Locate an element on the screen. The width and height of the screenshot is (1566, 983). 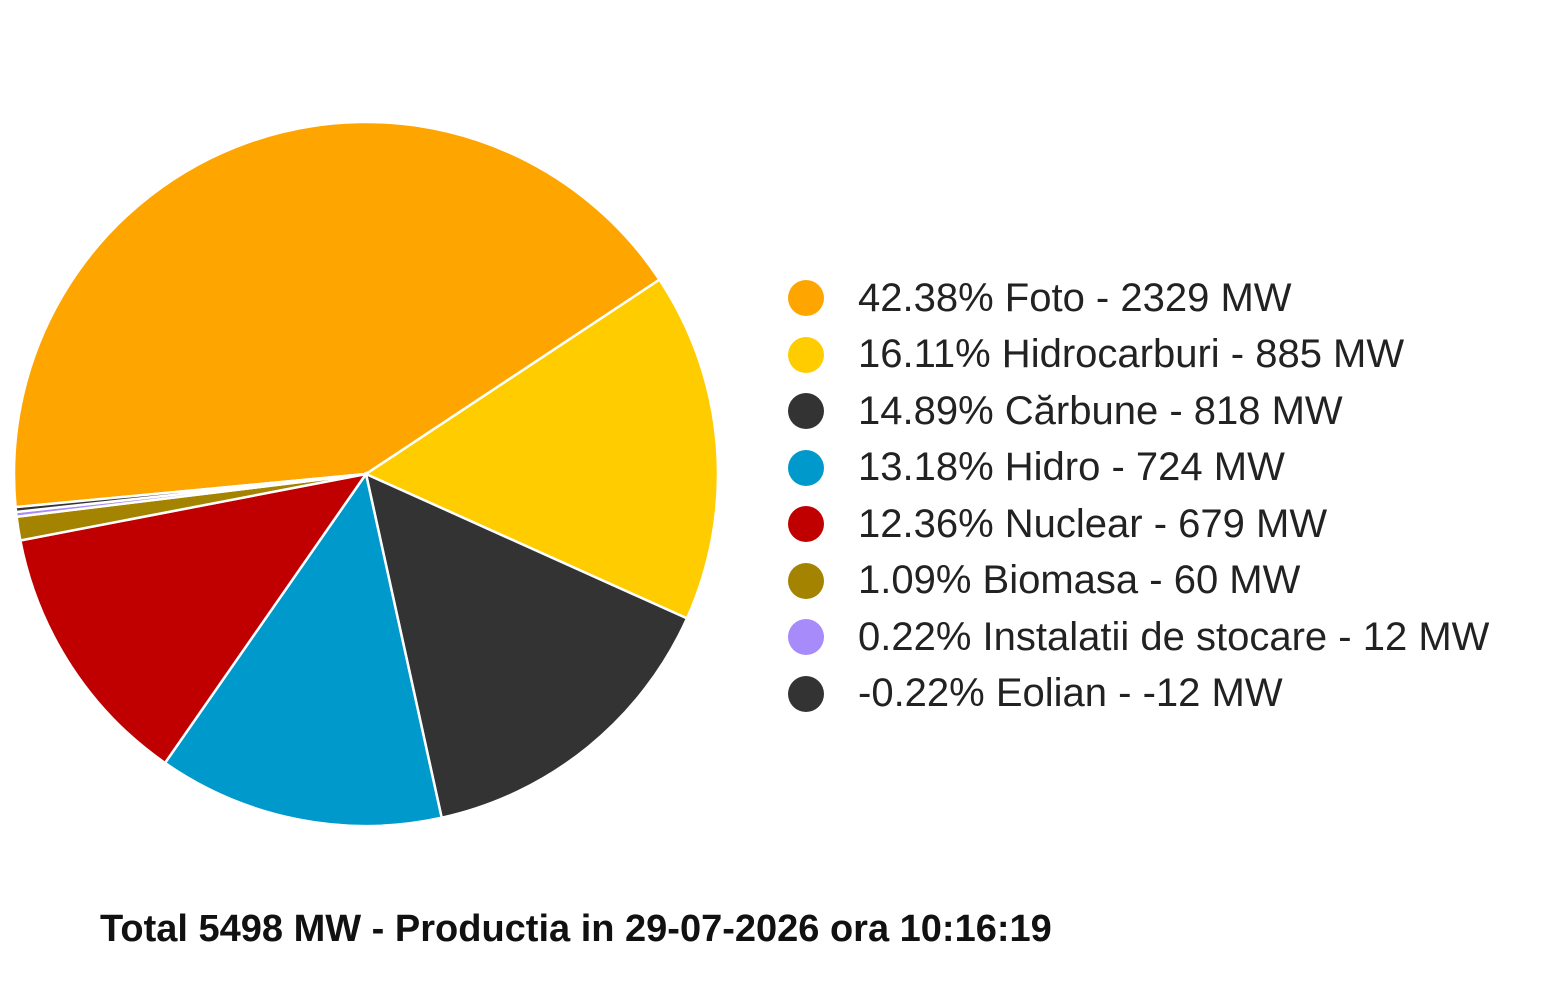
legend-label: 1.09% Biomasa - 60 MW is located at coordinates (1079, 580).